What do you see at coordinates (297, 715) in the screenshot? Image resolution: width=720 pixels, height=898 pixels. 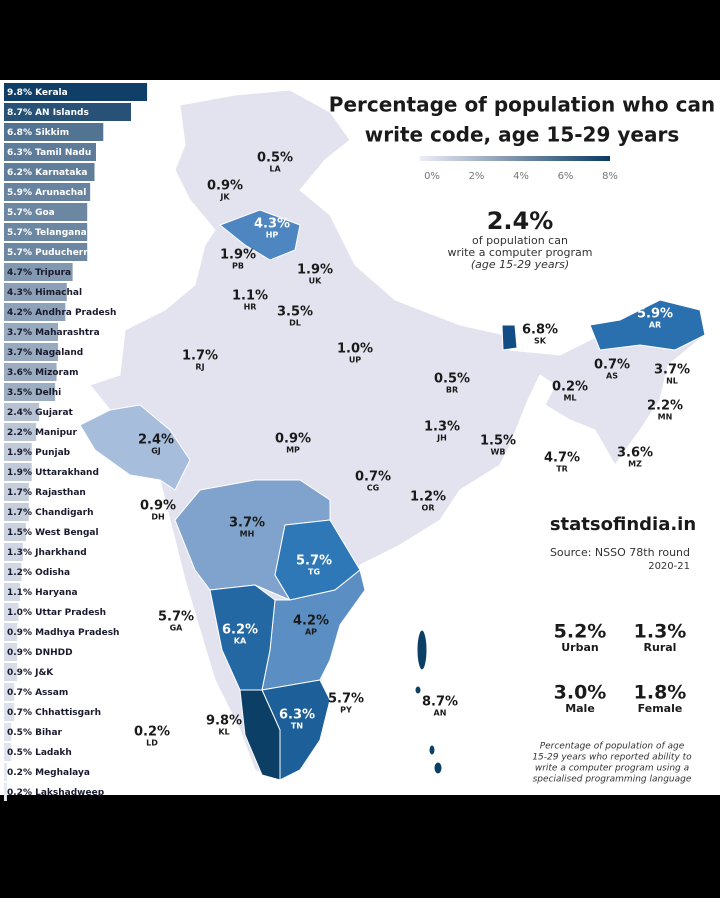 I see `map-value: 6.3%` at bounding box center [297, 715].